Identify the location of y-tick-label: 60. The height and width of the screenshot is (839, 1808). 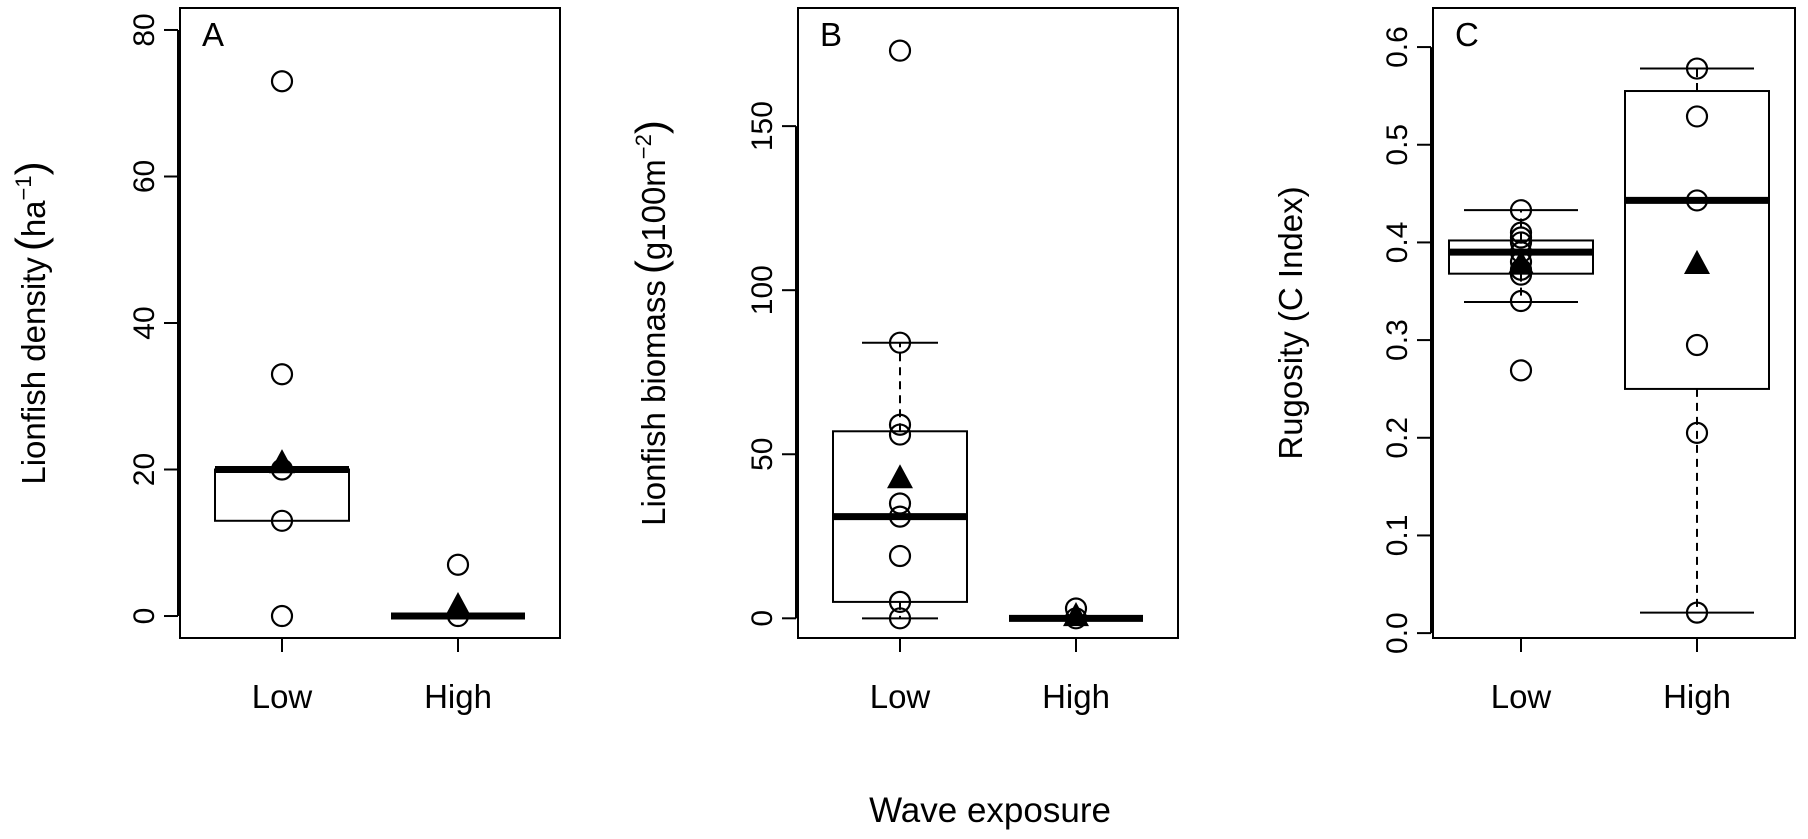
(144, 176).